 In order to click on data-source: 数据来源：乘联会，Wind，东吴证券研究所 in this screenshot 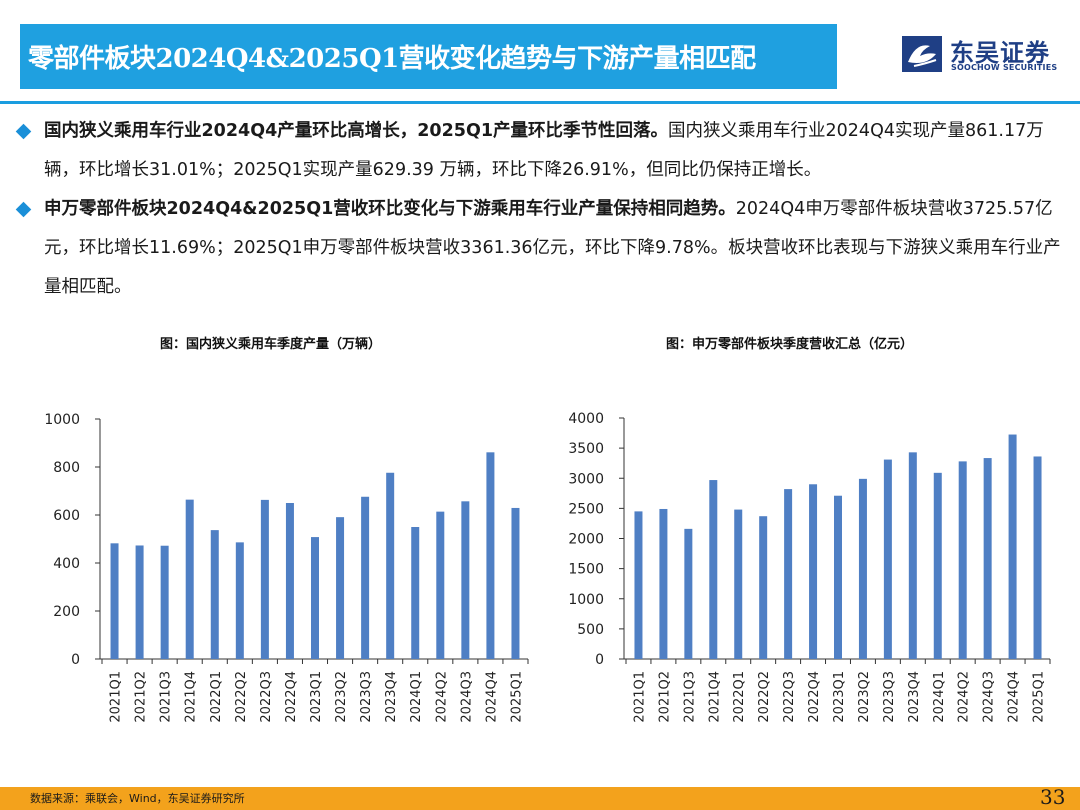, I will do `click(137, 798)`.